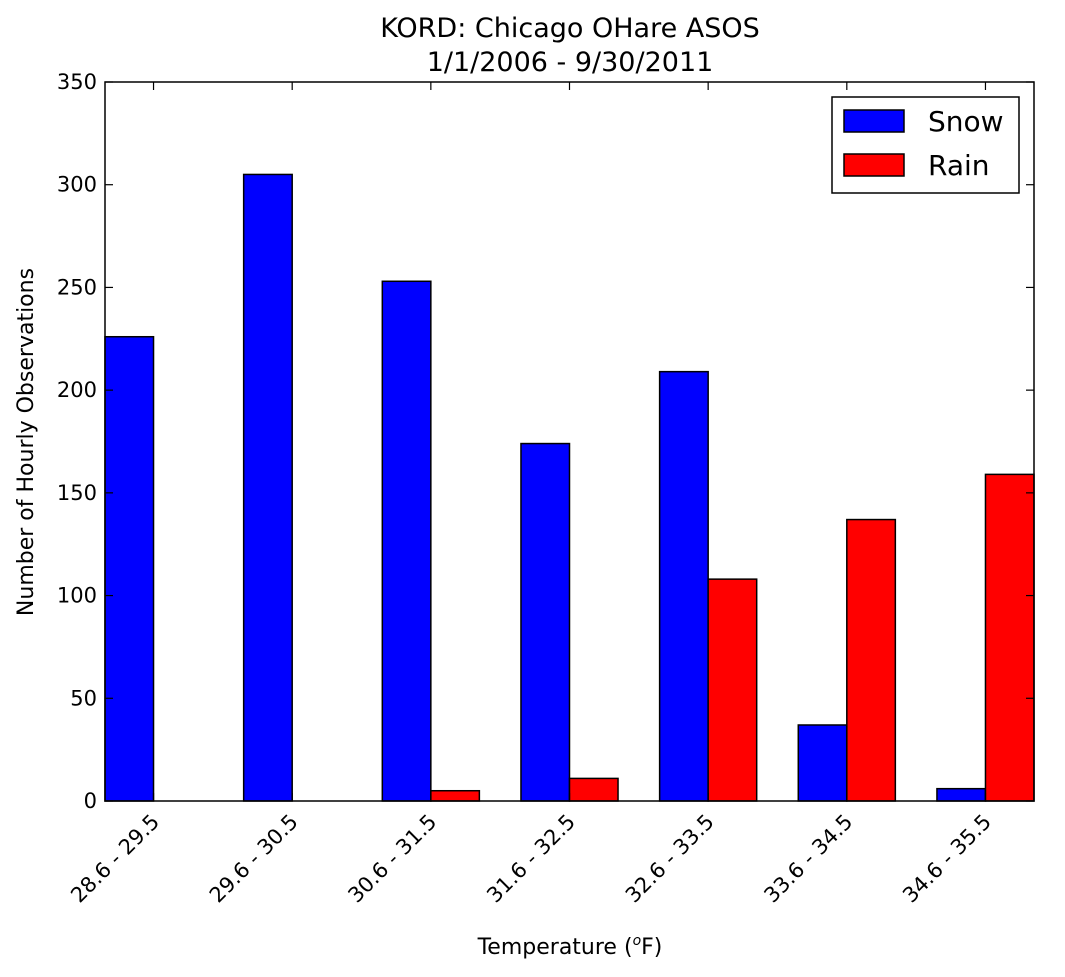  I want to click on x-tick-label: 28.6 - 29.5, so click(115, 859).